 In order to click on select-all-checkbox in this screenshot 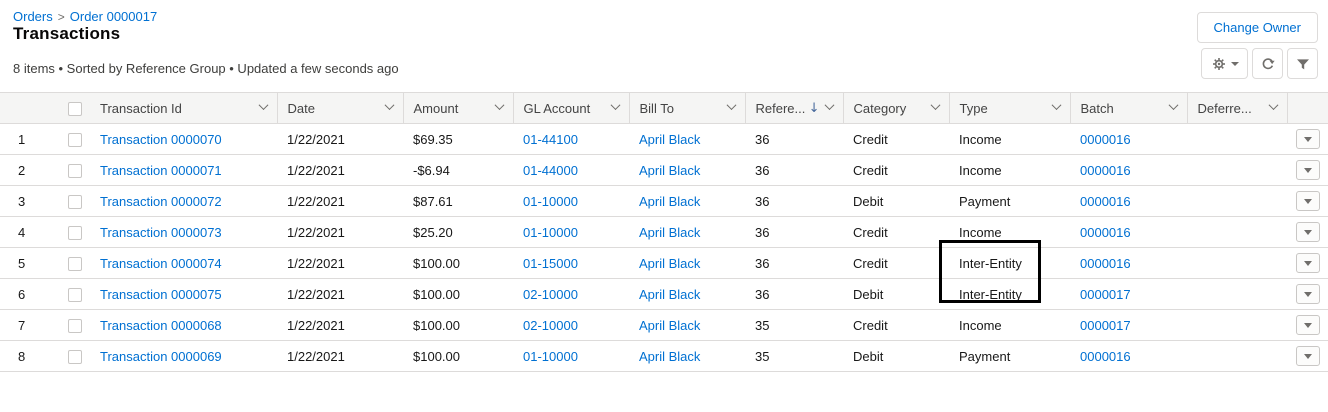, I will do `click(75, 108)`.